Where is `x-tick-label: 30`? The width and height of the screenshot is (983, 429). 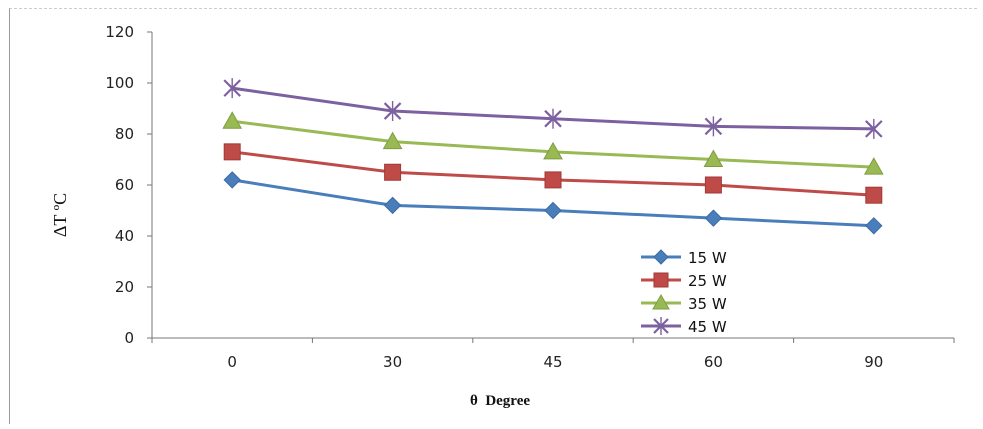
x-tick-label: 30 is located at coordinates (392, 362).